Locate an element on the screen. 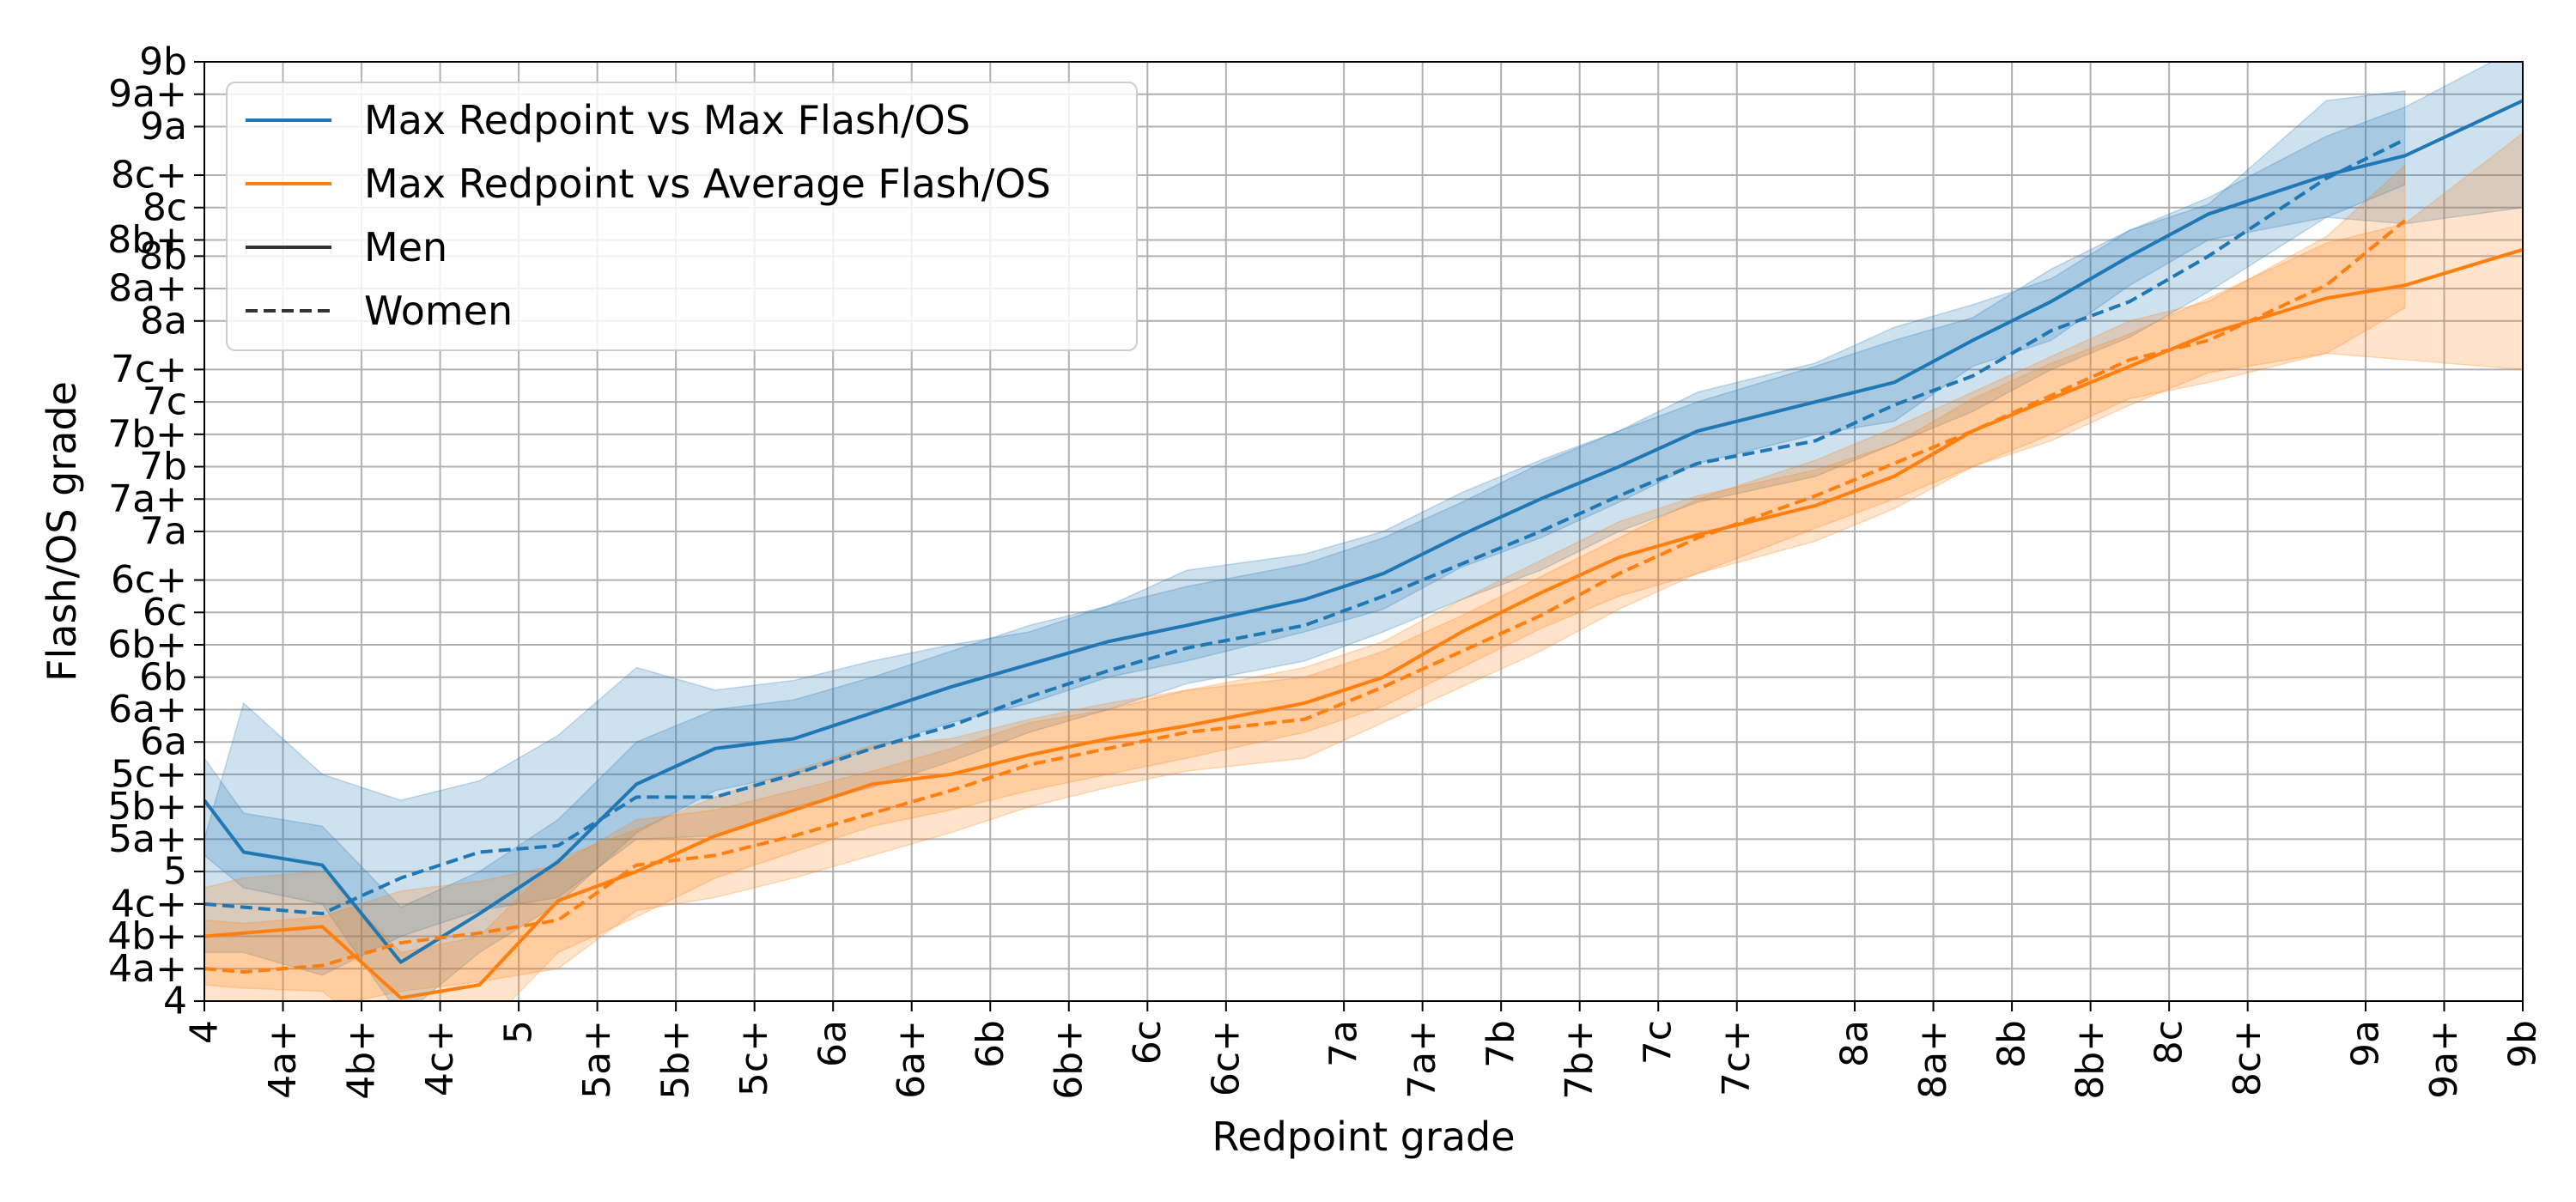  y-tick-label: 7c is located at coordinates (165, 402).